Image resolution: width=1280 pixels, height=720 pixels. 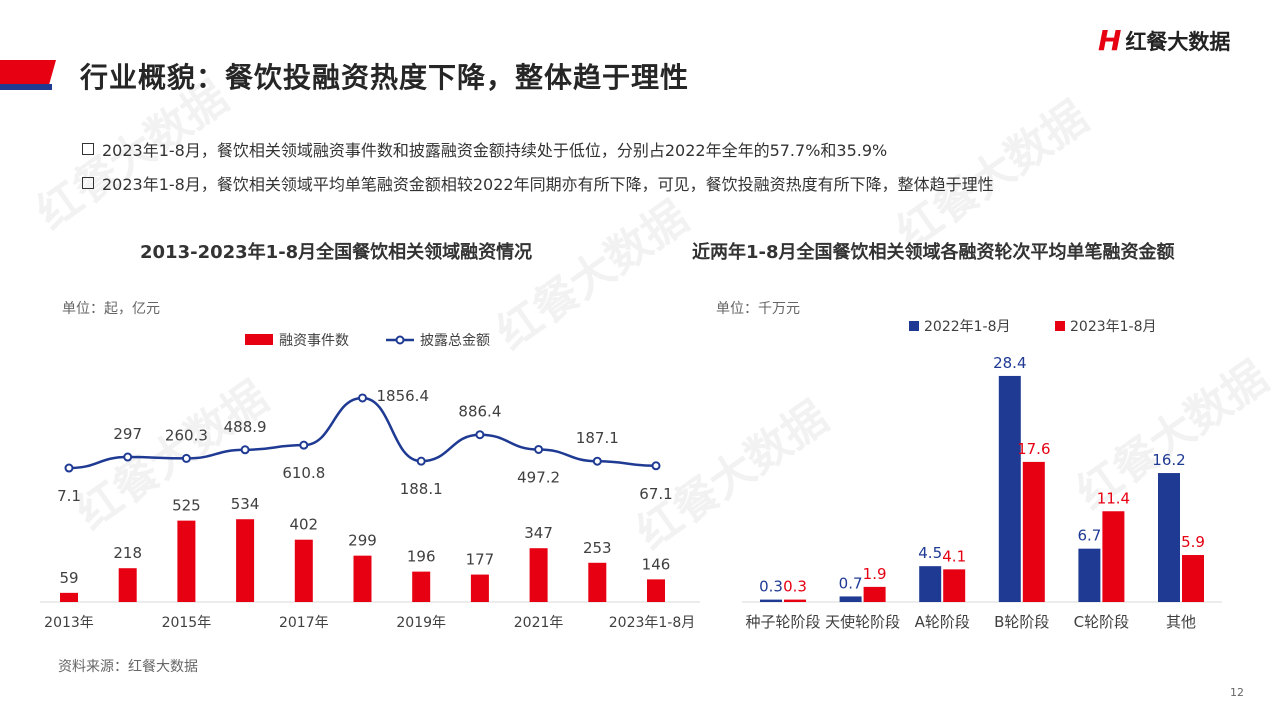 What do you see at coordinates (850, 599) in the screenshot?
I see `bar-2022年1-8月-天使轮阶段` at bounding box center [850, 599].